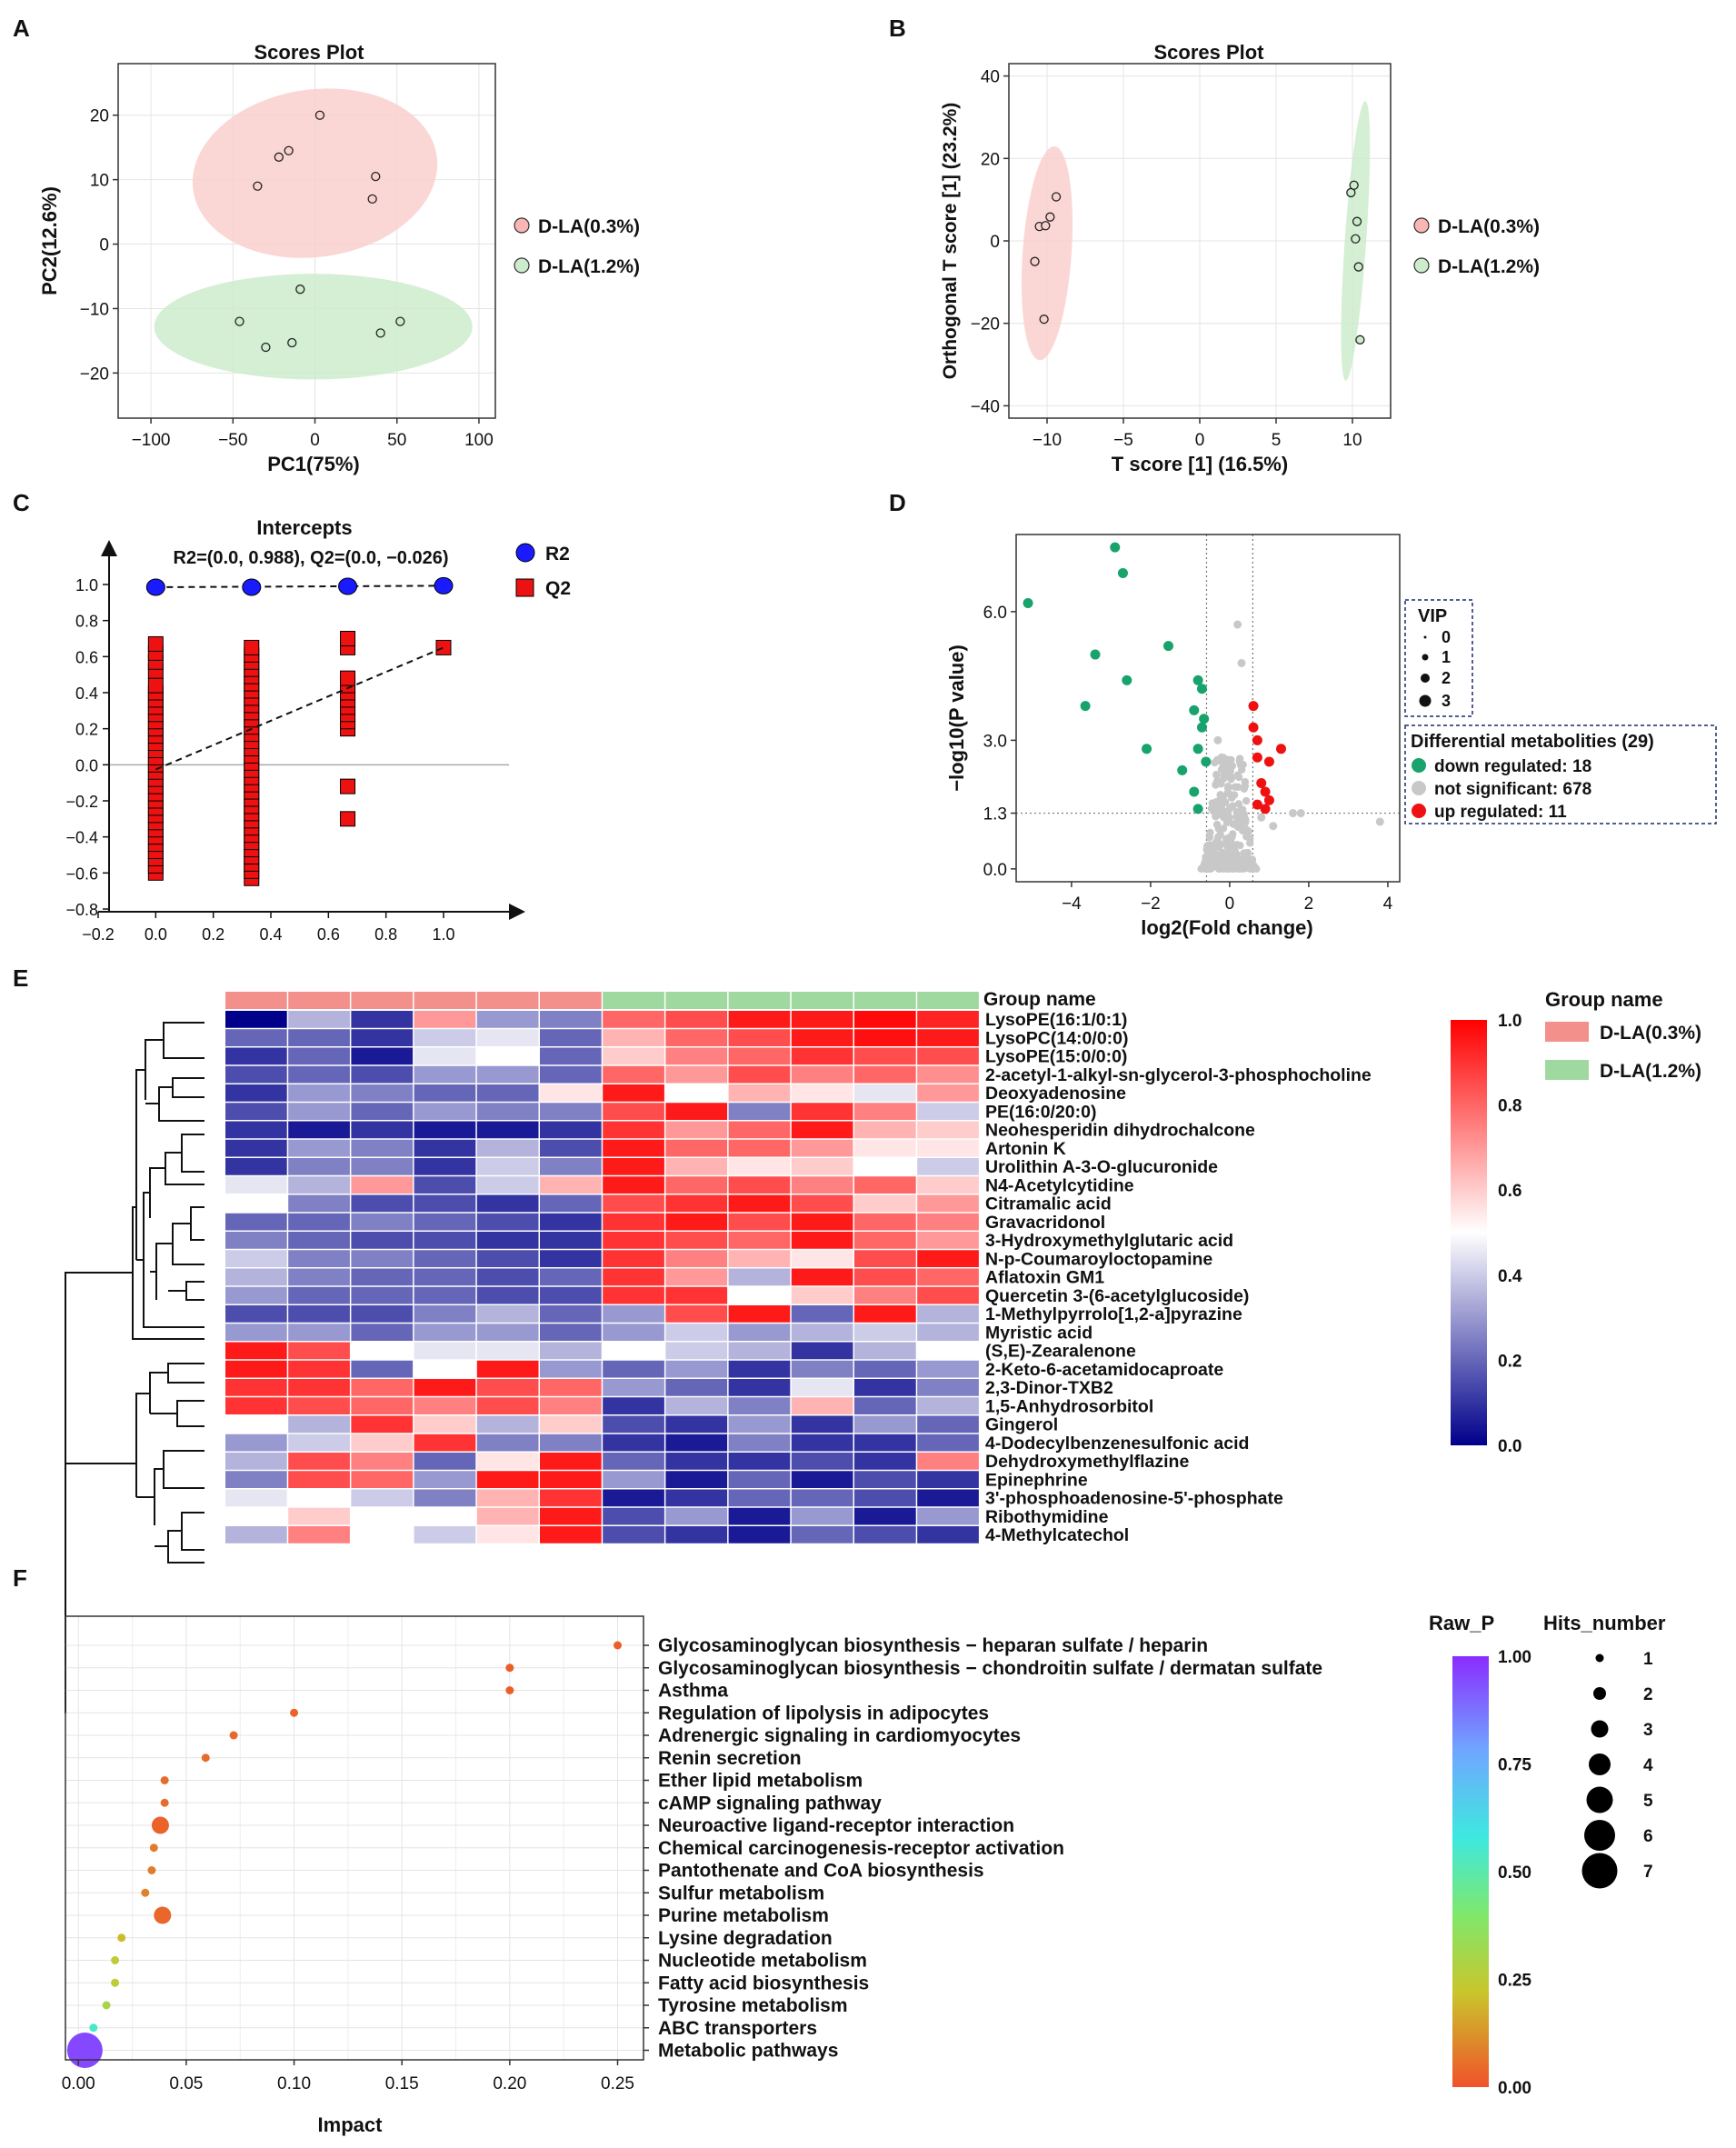  What do you see at coordinates (213, 935) in the screenshot?
I see `x-tick-label-2: 0.2` at bounding box center [213, 935].